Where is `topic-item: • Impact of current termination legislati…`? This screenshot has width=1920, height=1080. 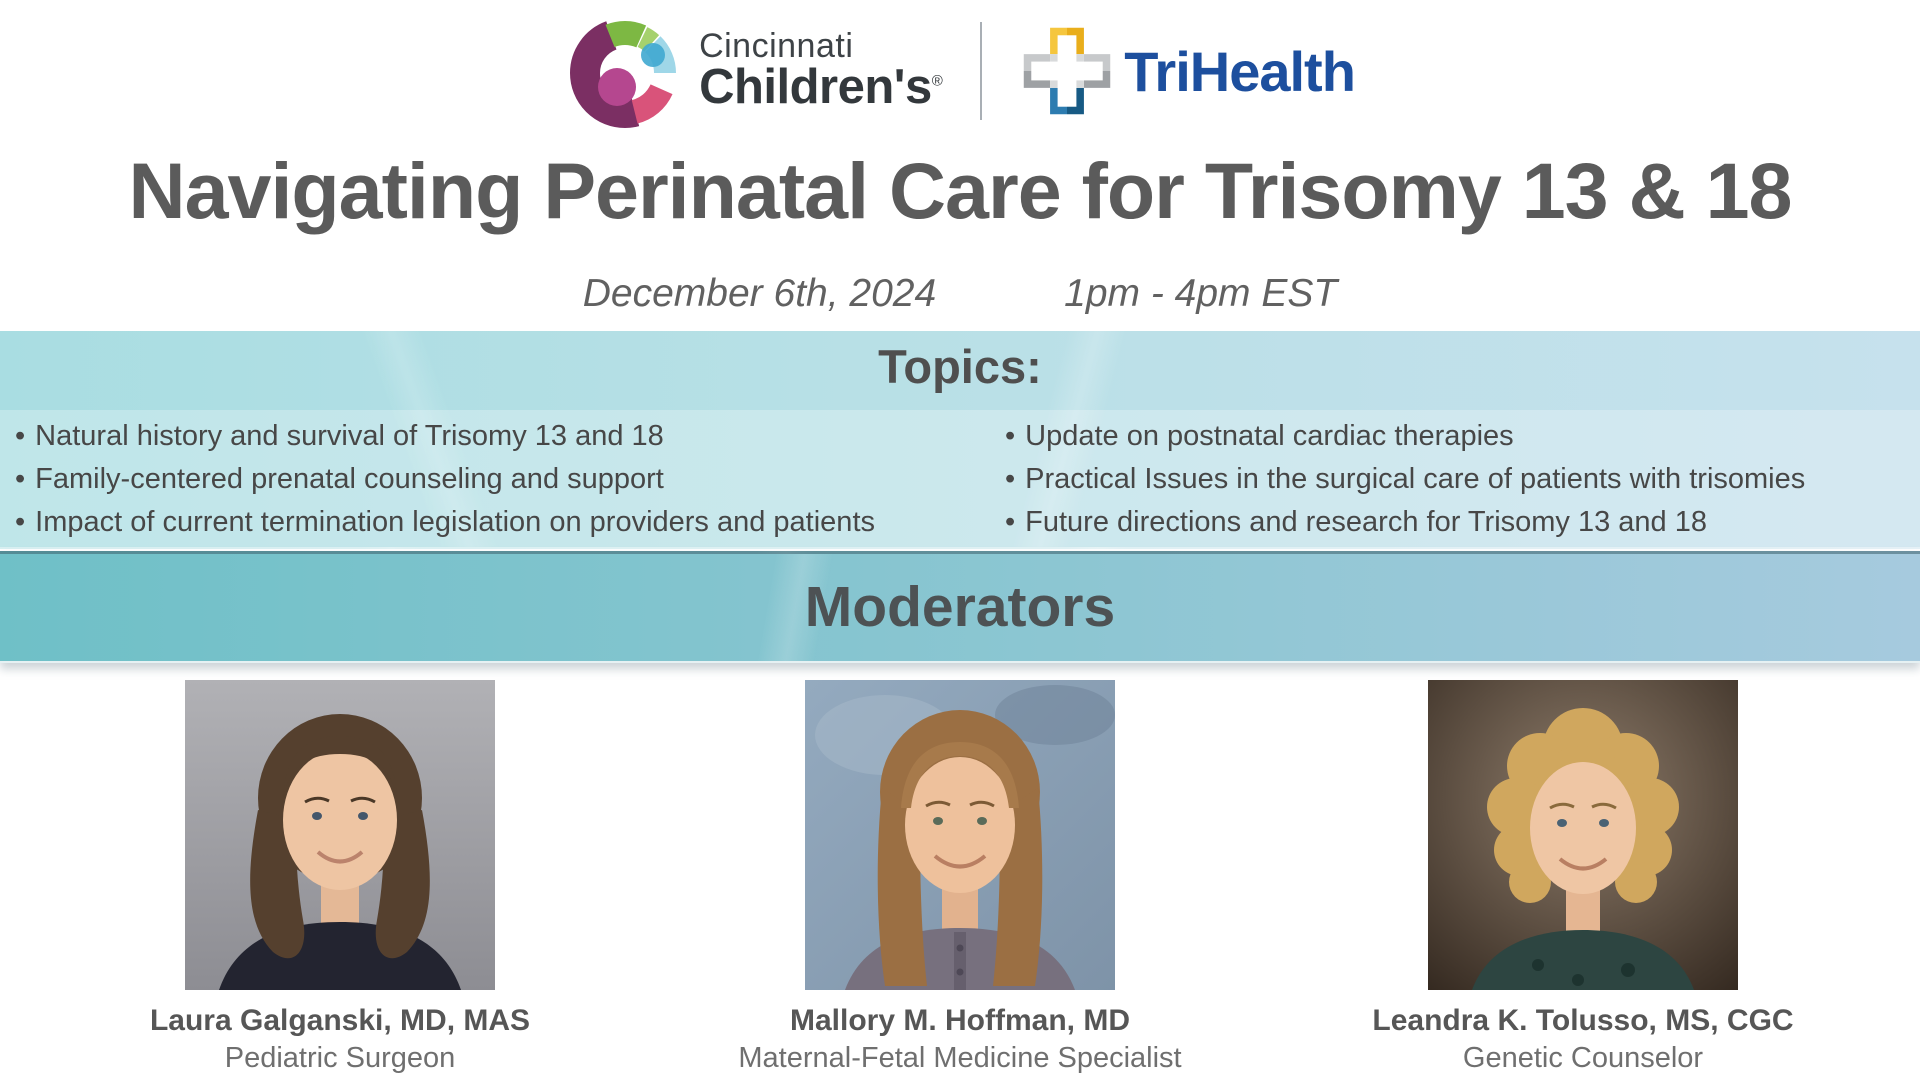
topic-item: • Impact of current termination legislati… is located at coordinates (510, 522).